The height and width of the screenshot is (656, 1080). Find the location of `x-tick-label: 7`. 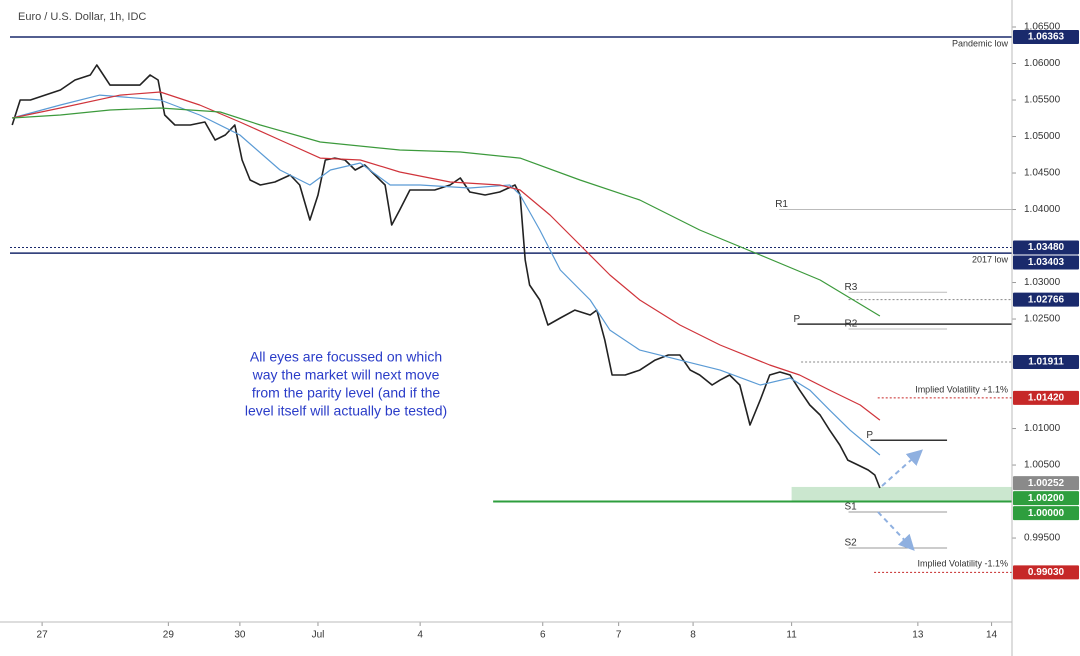

x-tick-label: 7 is located at coordinates (619, 635).